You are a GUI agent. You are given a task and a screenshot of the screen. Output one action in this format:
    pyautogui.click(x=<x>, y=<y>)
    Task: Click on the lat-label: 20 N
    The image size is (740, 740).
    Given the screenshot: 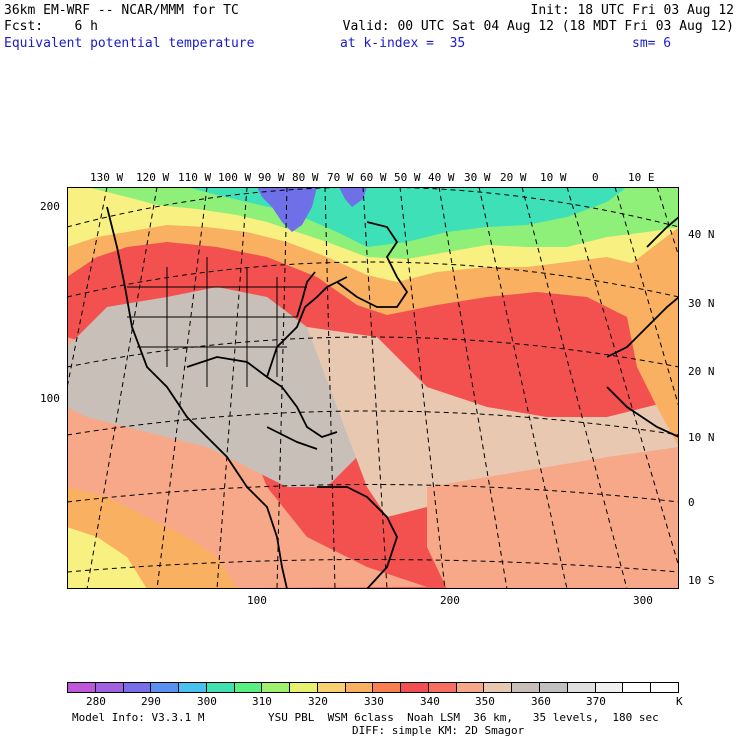 What is the action you would take?
    pyautogui.click(x=701, y=371)
    